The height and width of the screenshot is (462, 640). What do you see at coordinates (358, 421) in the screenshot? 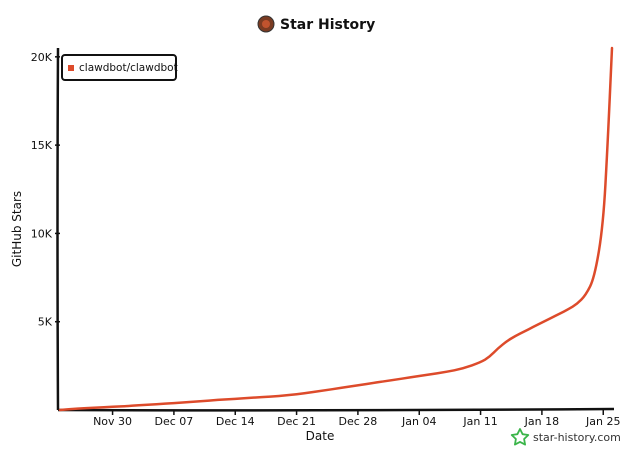
I see `x-tick-label: Dec 28` at bounding box center [358, 421].